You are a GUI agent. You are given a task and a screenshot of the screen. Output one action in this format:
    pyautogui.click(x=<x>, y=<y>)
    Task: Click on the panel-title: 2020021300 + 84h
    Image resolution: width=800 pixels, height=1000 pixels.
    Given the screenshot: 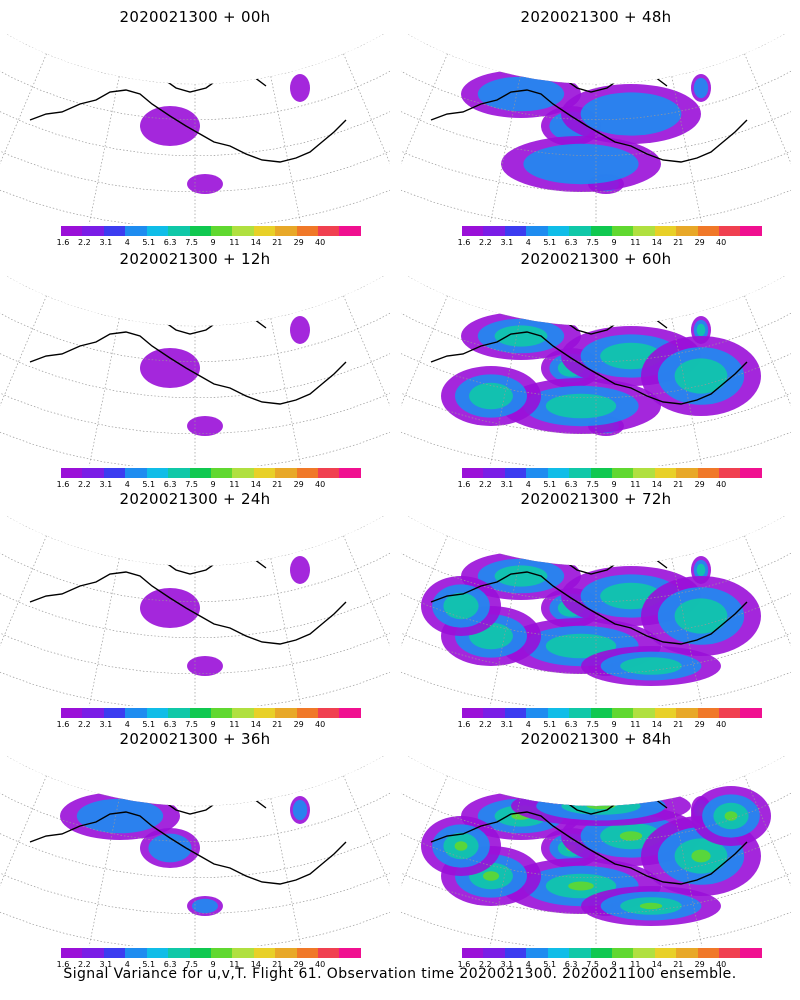 What is the action you would take?
    pyautogui.click(x=596, y=739)
    